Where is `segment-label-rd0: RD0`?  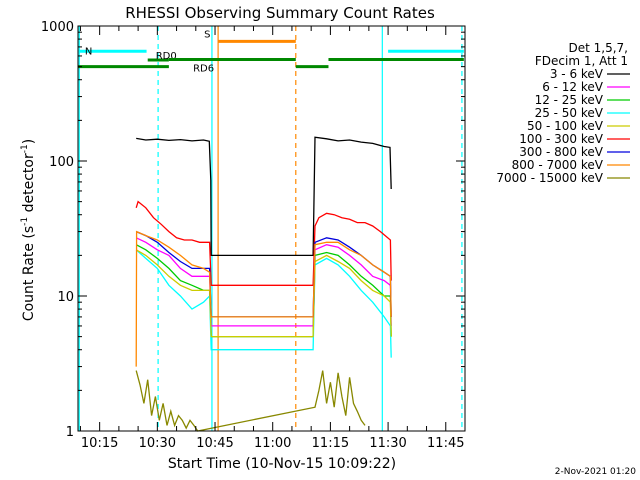 segment-label-rd0: RD0 is located at coordinates (166, 56).